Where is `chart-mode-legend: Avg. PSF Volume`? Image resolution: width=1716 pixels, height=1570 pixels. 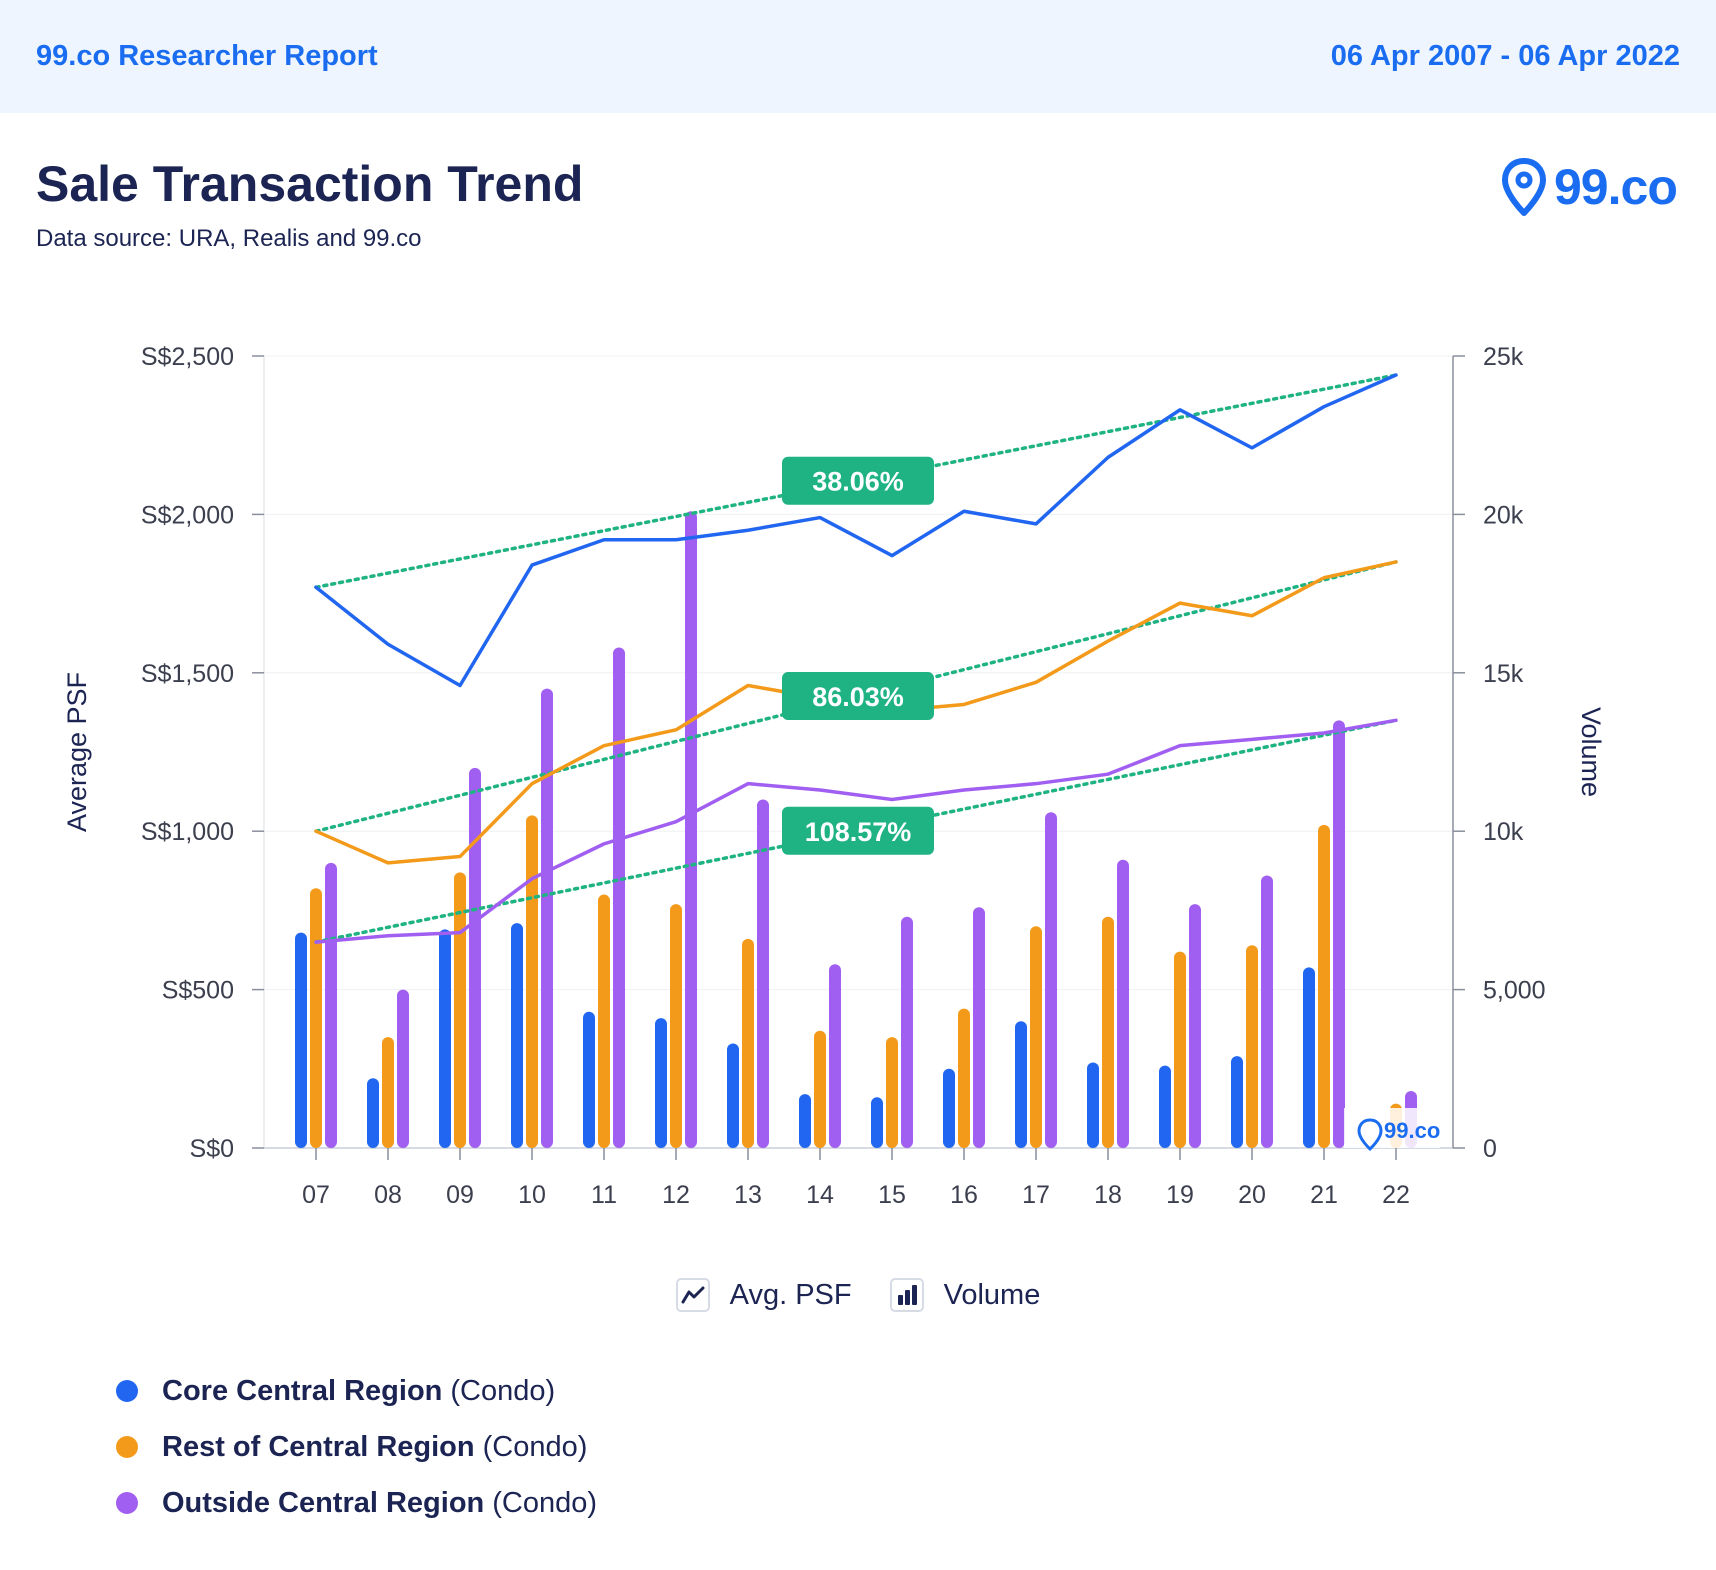 chart-mode-legend: Avg. PSF Volume is located at coordinates (858, 1295).